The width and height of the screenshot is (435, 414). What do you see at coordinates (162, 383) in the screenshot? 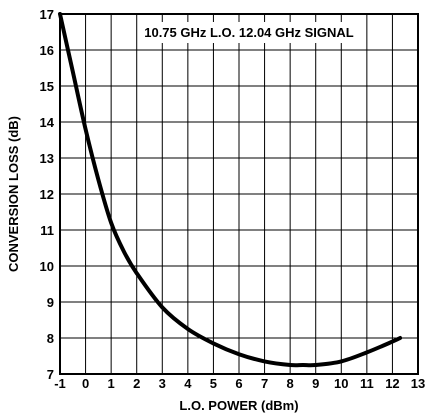
I see `x-tick-label: 3` at bounding box center [162, 383].